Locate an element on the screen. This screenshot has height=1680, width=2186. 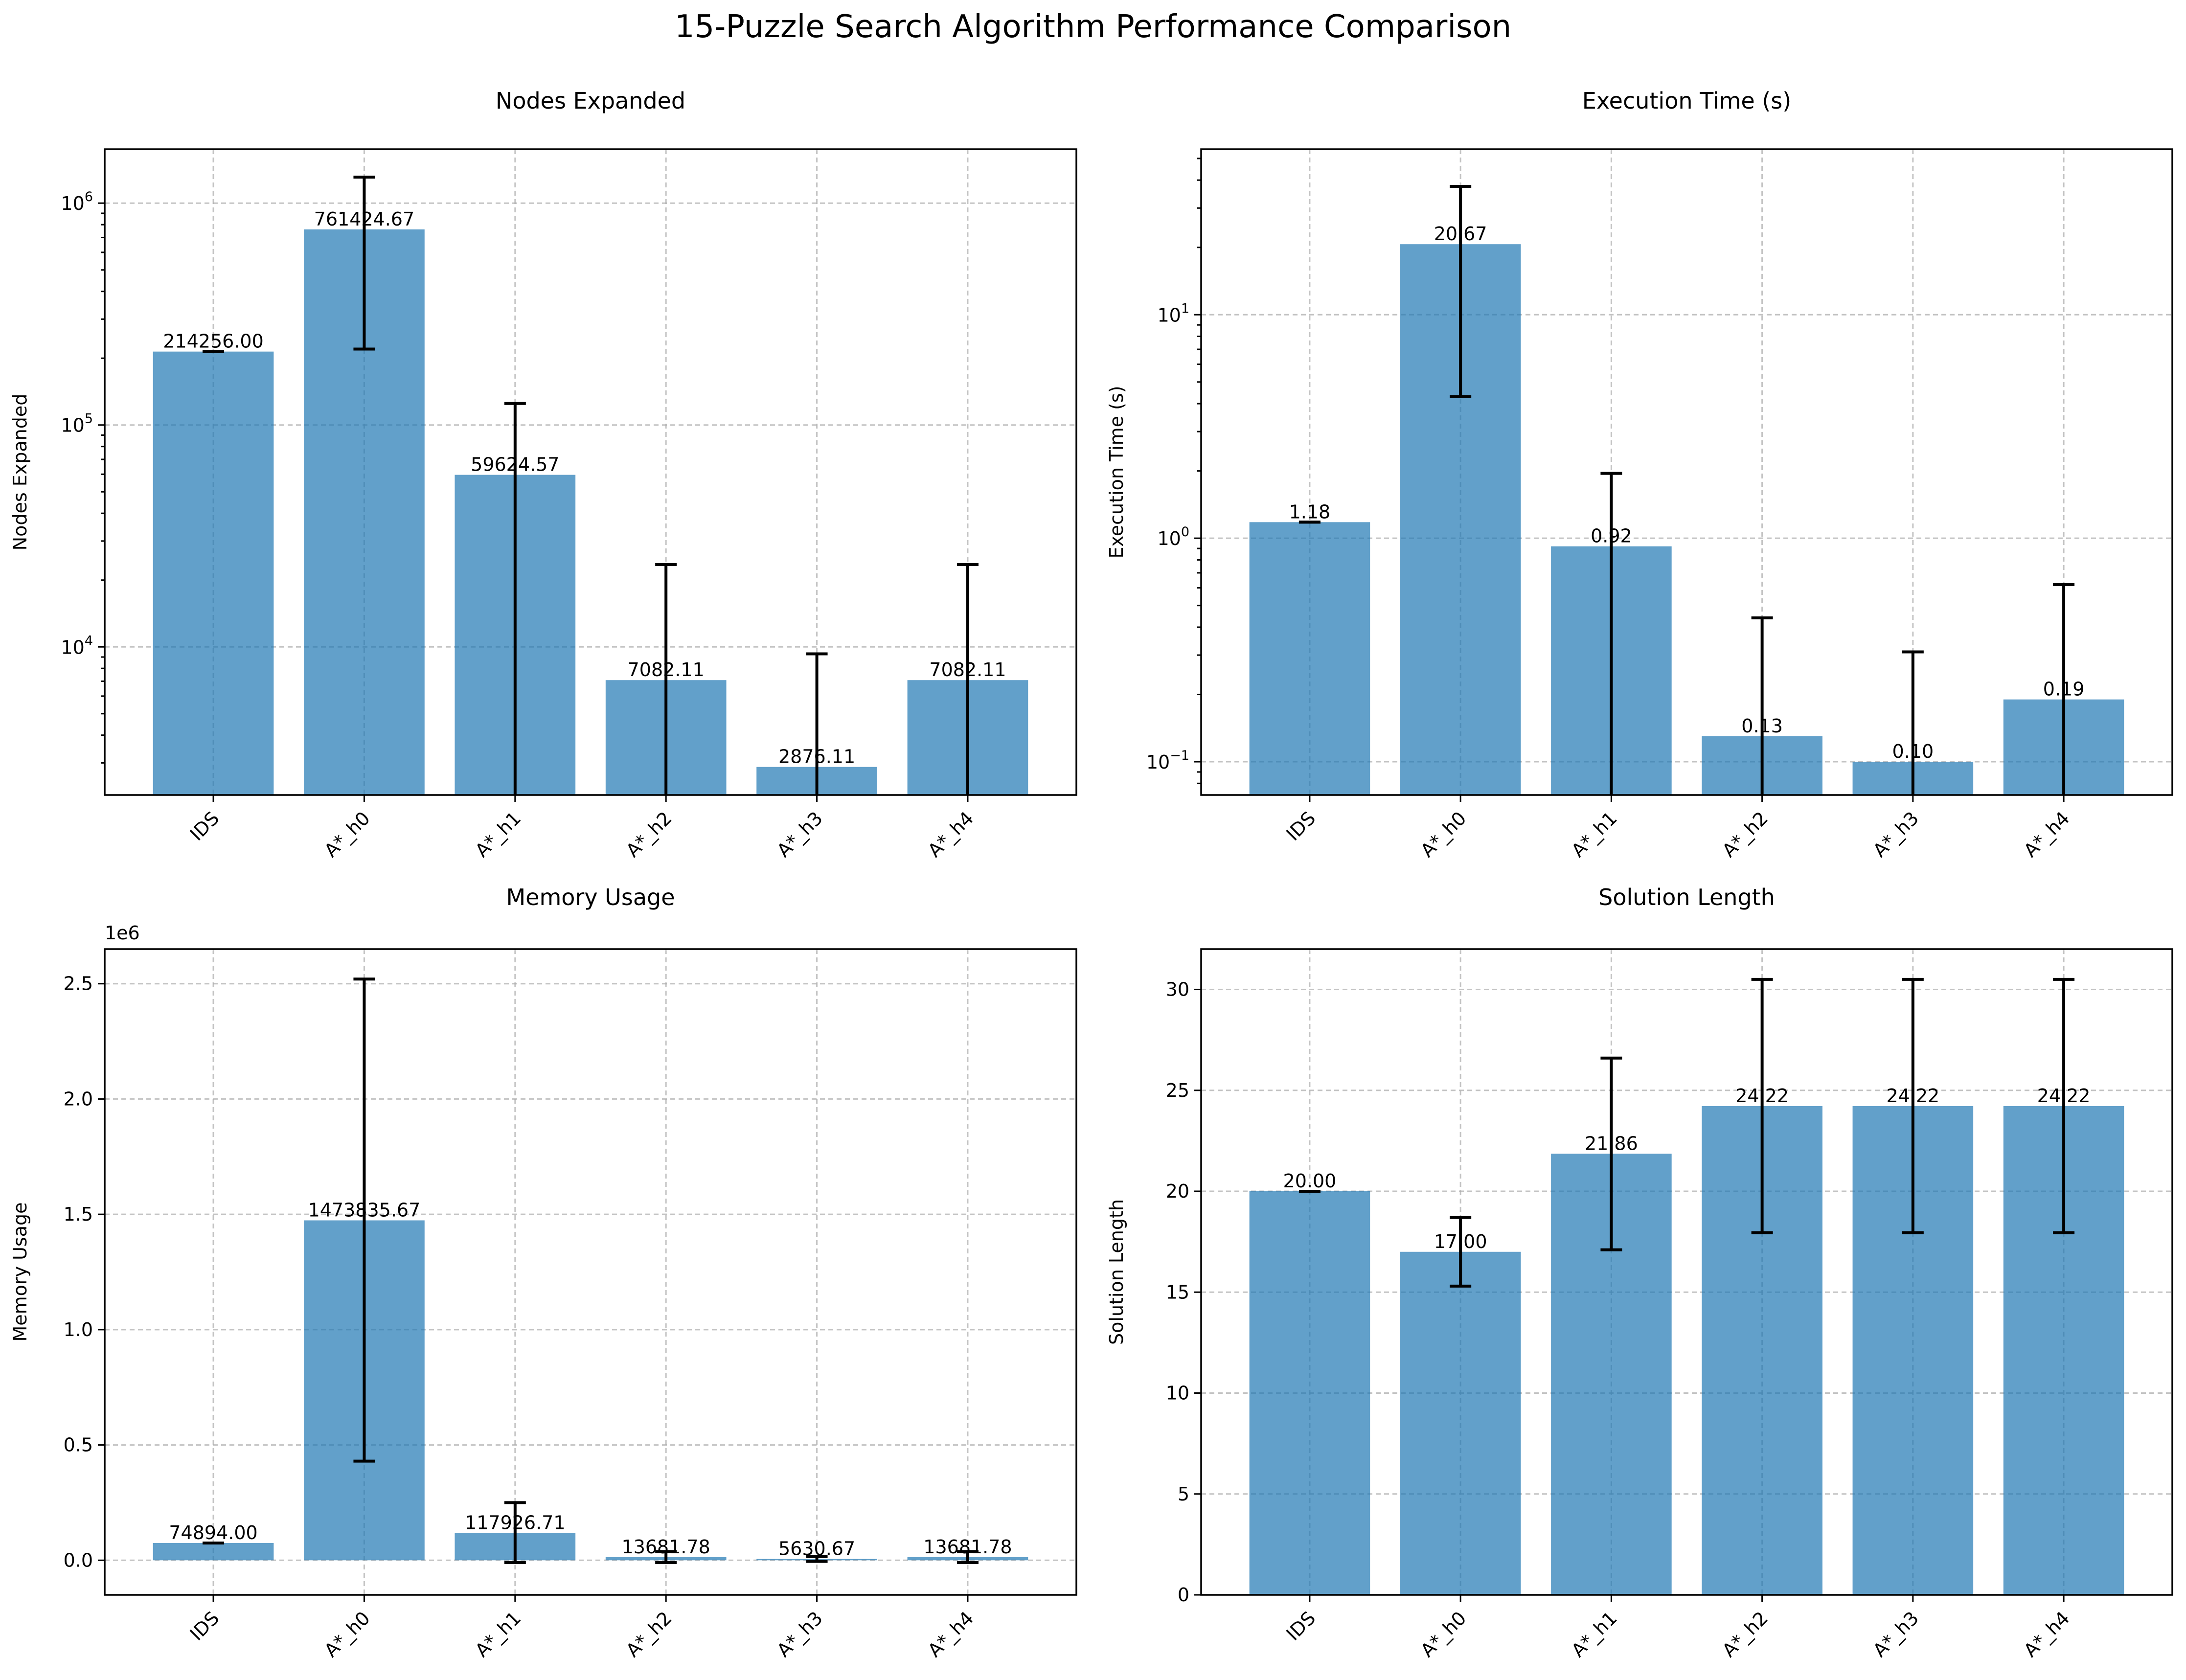
y-axis-label: Nodes Expanded is located at coordinates (20, 472).